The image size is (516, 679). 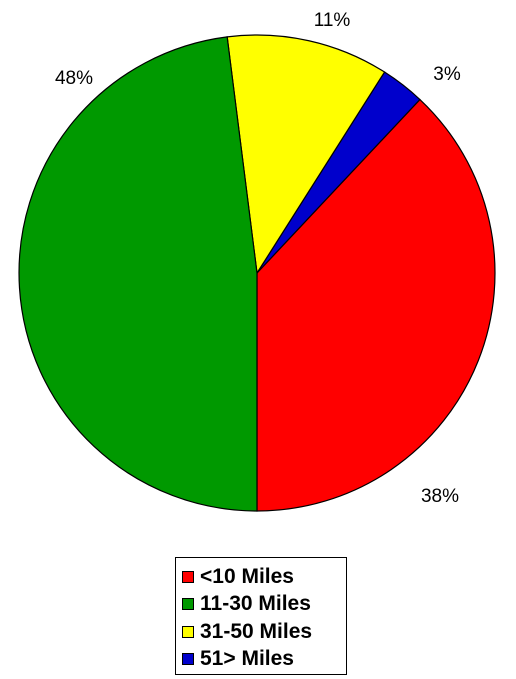 I want to click on legend-label-11-30-miles: 11-30 Miles, so click(x=255, y=604).